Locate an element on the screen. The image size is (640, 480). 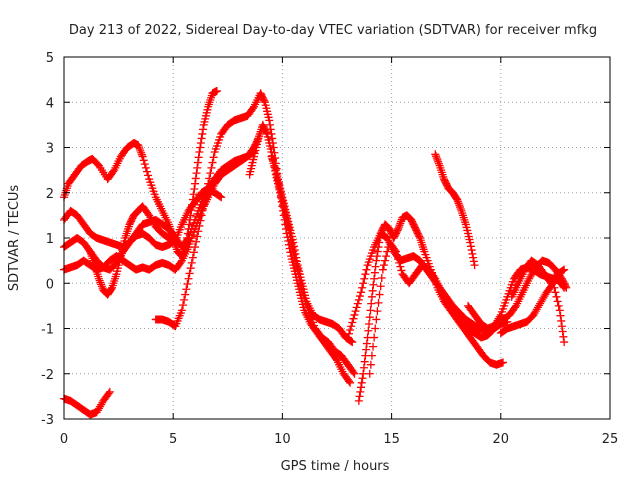
y-tick-label: 3 is located at coordinates (50, 149).